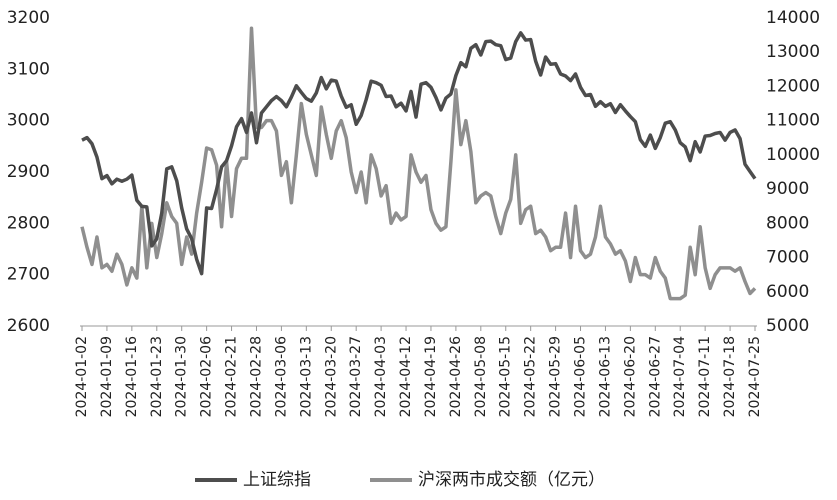  What do you see at coordinates (630, 376) in the screenshot?
I see `x-tick-label: 2024-06-20` at bounding box center [630, 376].